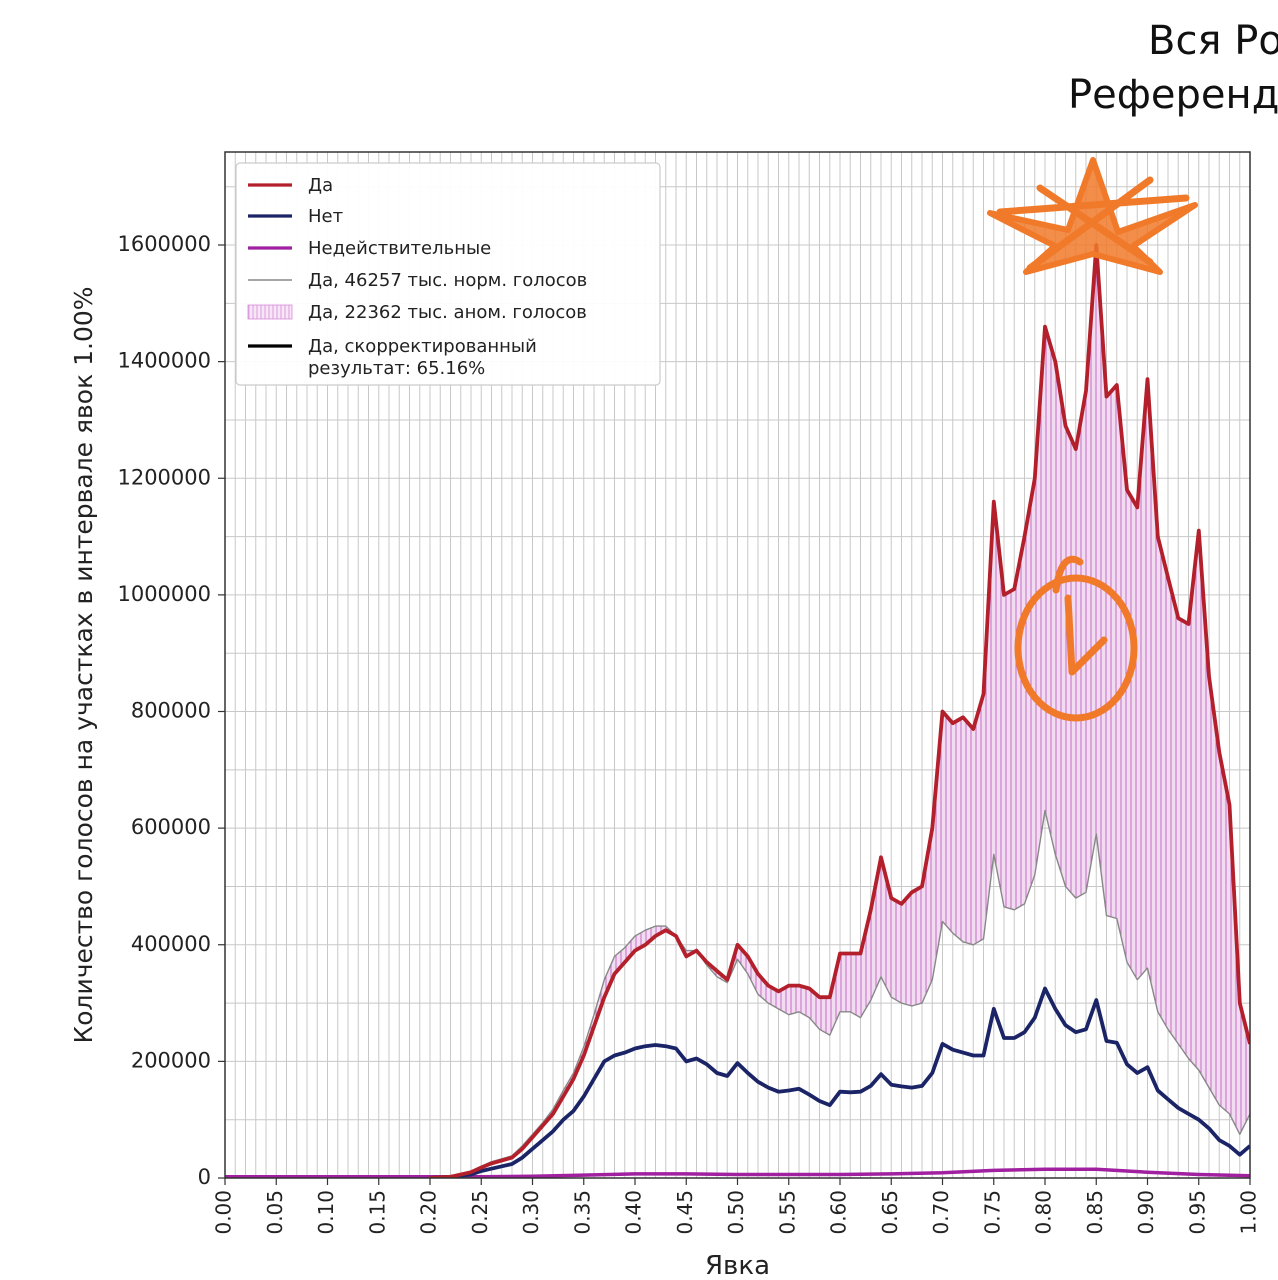  What do you see at coordinates (839, 1212) in the screenshot?
I see `x-tick-label: 0.60` at bounding box center [839, 1212].